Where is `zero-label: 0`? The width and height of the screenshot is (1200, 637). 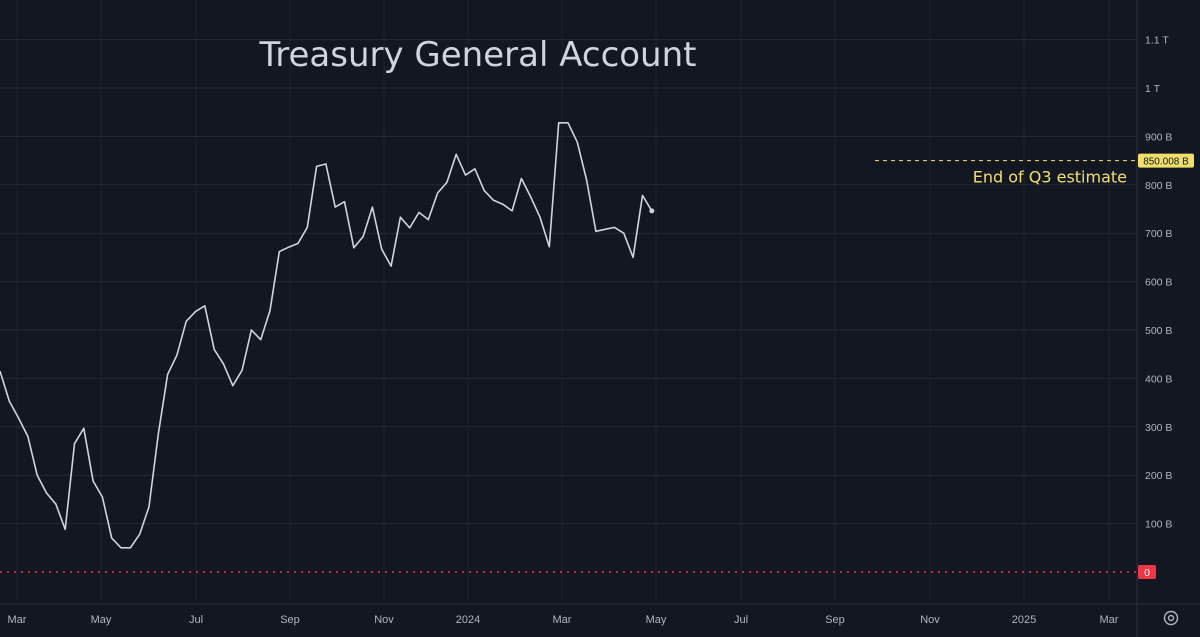
zero-label: 0 is located at coordinates (1147, 573).